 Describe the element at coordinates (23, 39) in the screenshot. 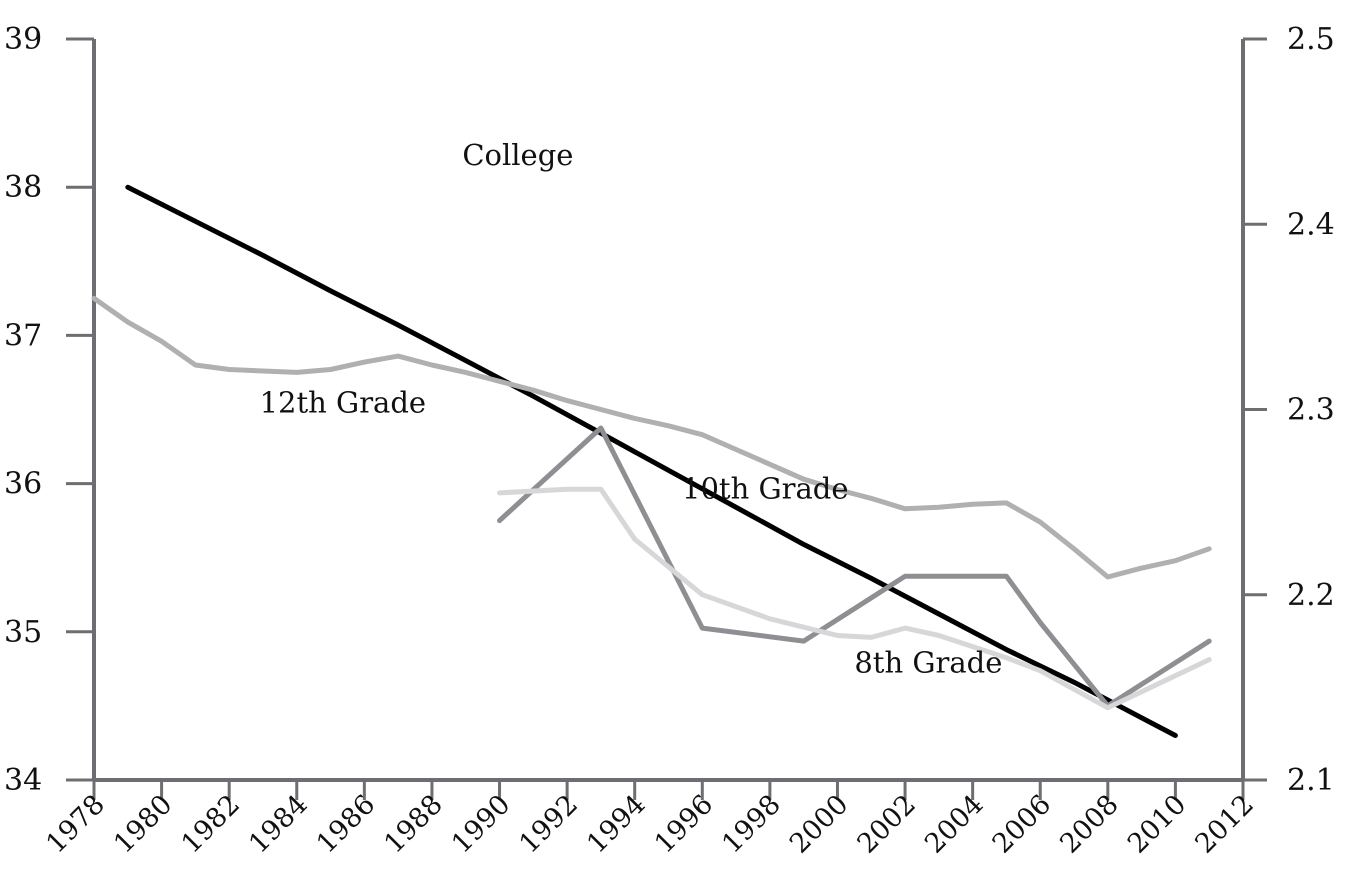

I see `y-tick-label-left: 39` at that location.